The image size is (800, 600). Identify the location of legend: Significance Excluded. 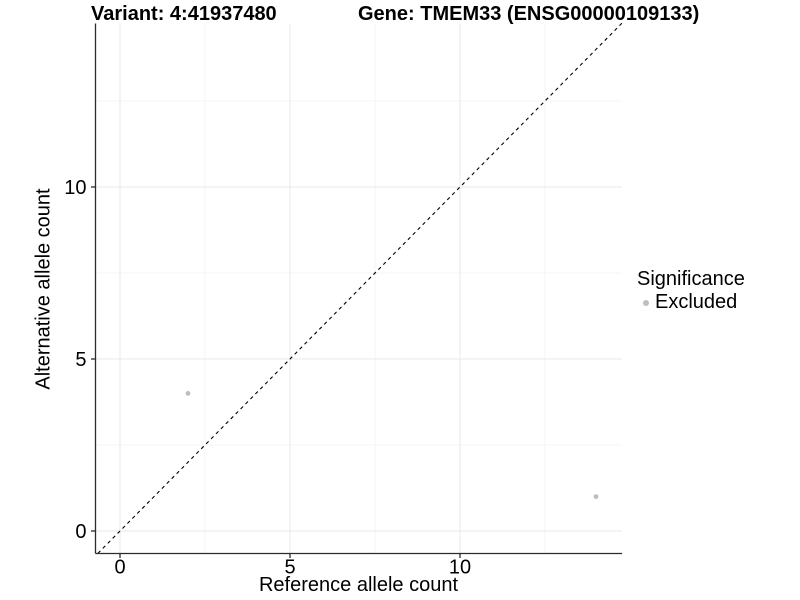
(691, 291).